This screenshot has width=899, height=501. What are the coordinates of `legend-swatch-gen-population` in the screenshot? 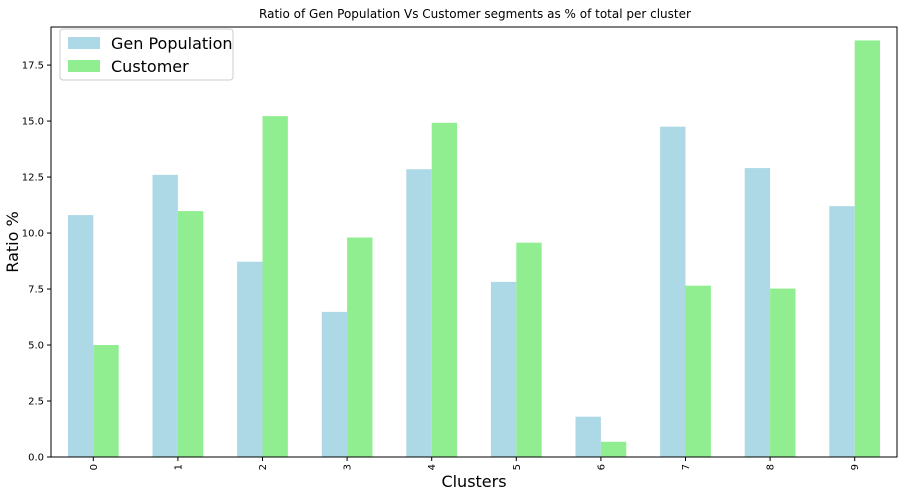 It's located at (84, 43).